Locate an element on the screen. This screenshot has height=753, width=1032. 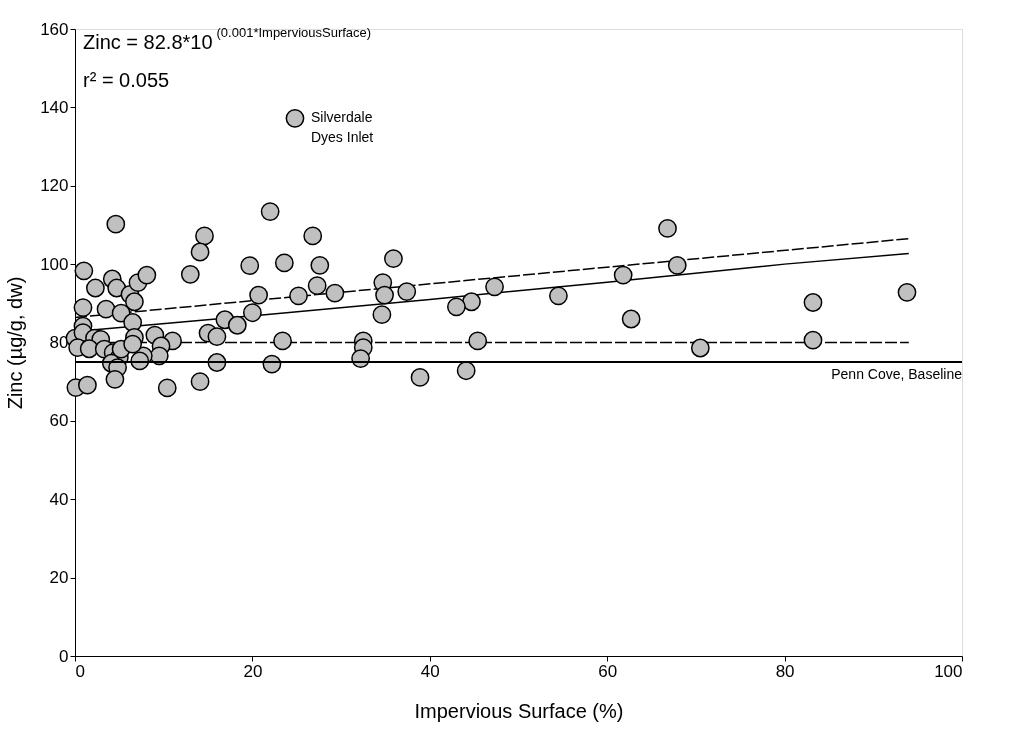
annotation: r² = 0.055 is located at coordinates (126, 80).